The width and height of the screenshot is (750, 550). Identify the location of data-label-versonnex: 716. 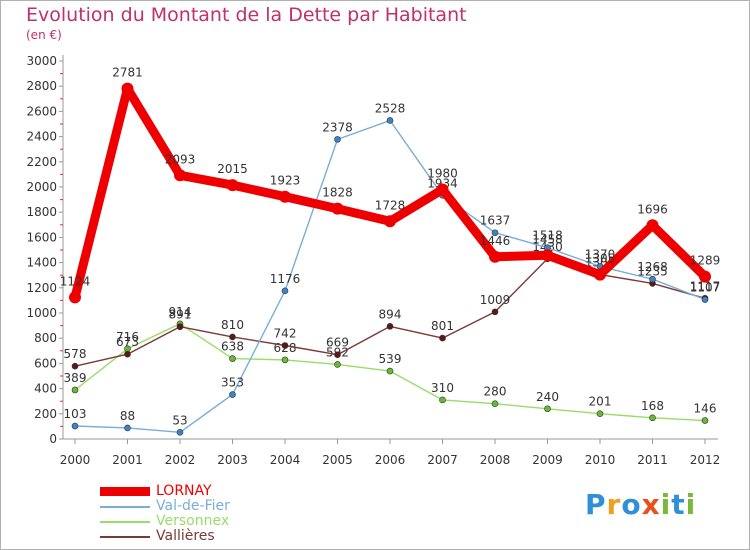
(127, 337).